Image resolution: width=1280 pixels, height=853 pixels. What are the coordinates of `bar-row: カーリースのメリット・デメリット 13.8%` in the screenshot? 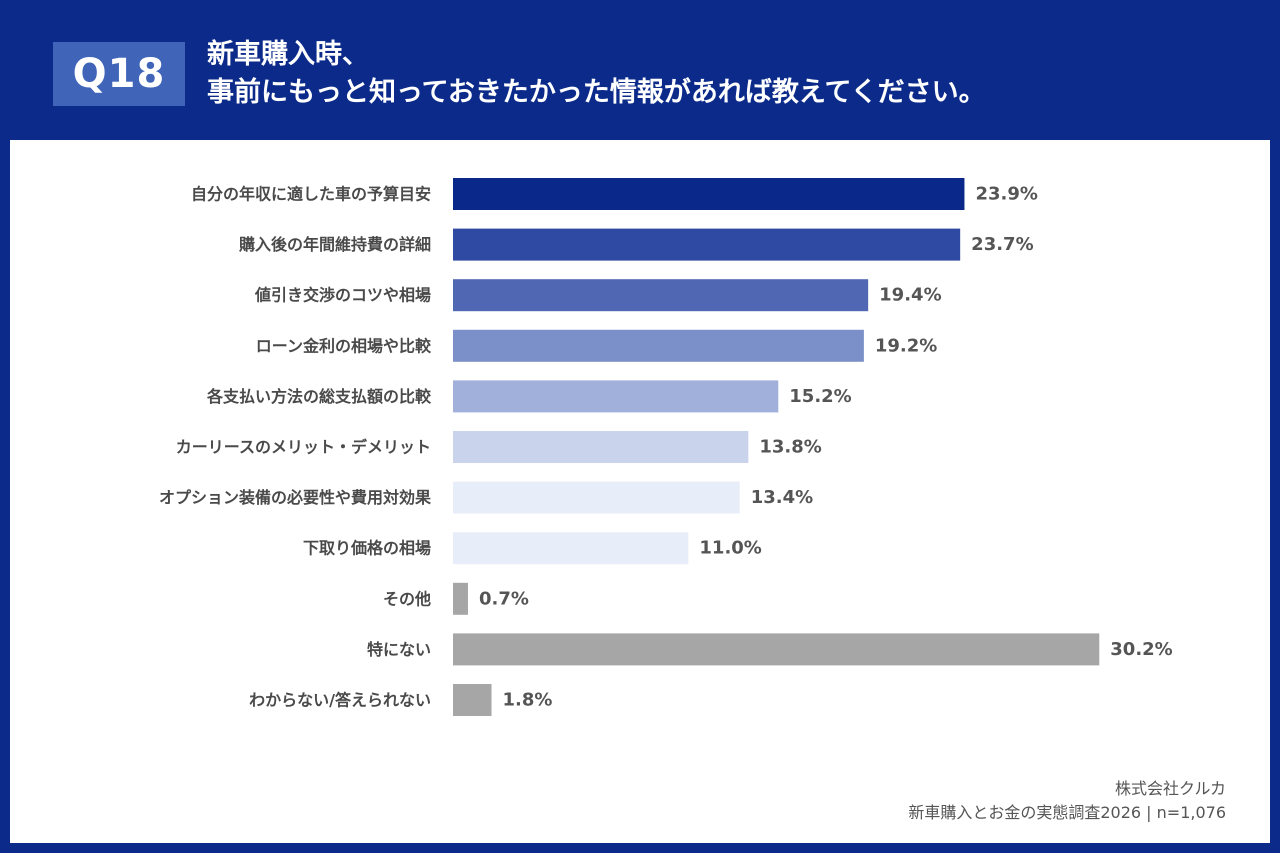 It's located at (499, 447).